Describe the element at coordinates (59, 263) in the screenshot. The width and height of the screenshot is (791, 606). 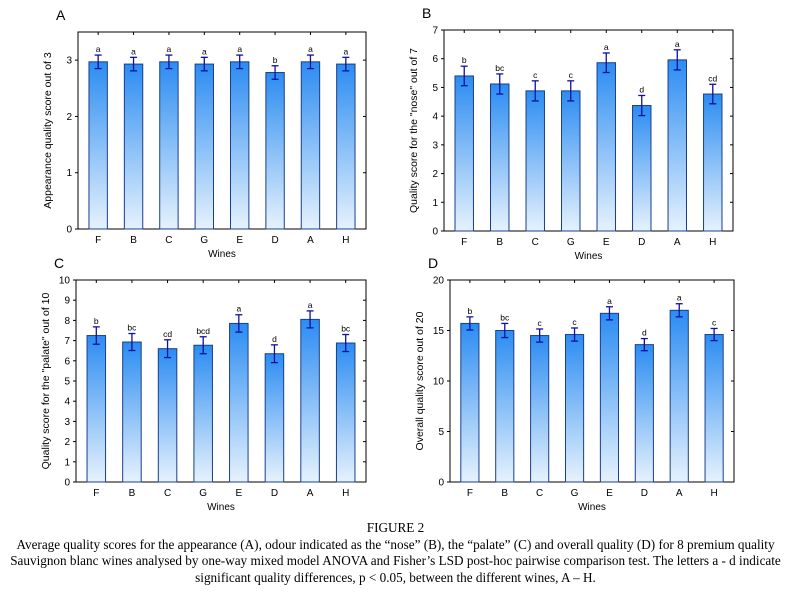
I see `panel-label: C` at that location.